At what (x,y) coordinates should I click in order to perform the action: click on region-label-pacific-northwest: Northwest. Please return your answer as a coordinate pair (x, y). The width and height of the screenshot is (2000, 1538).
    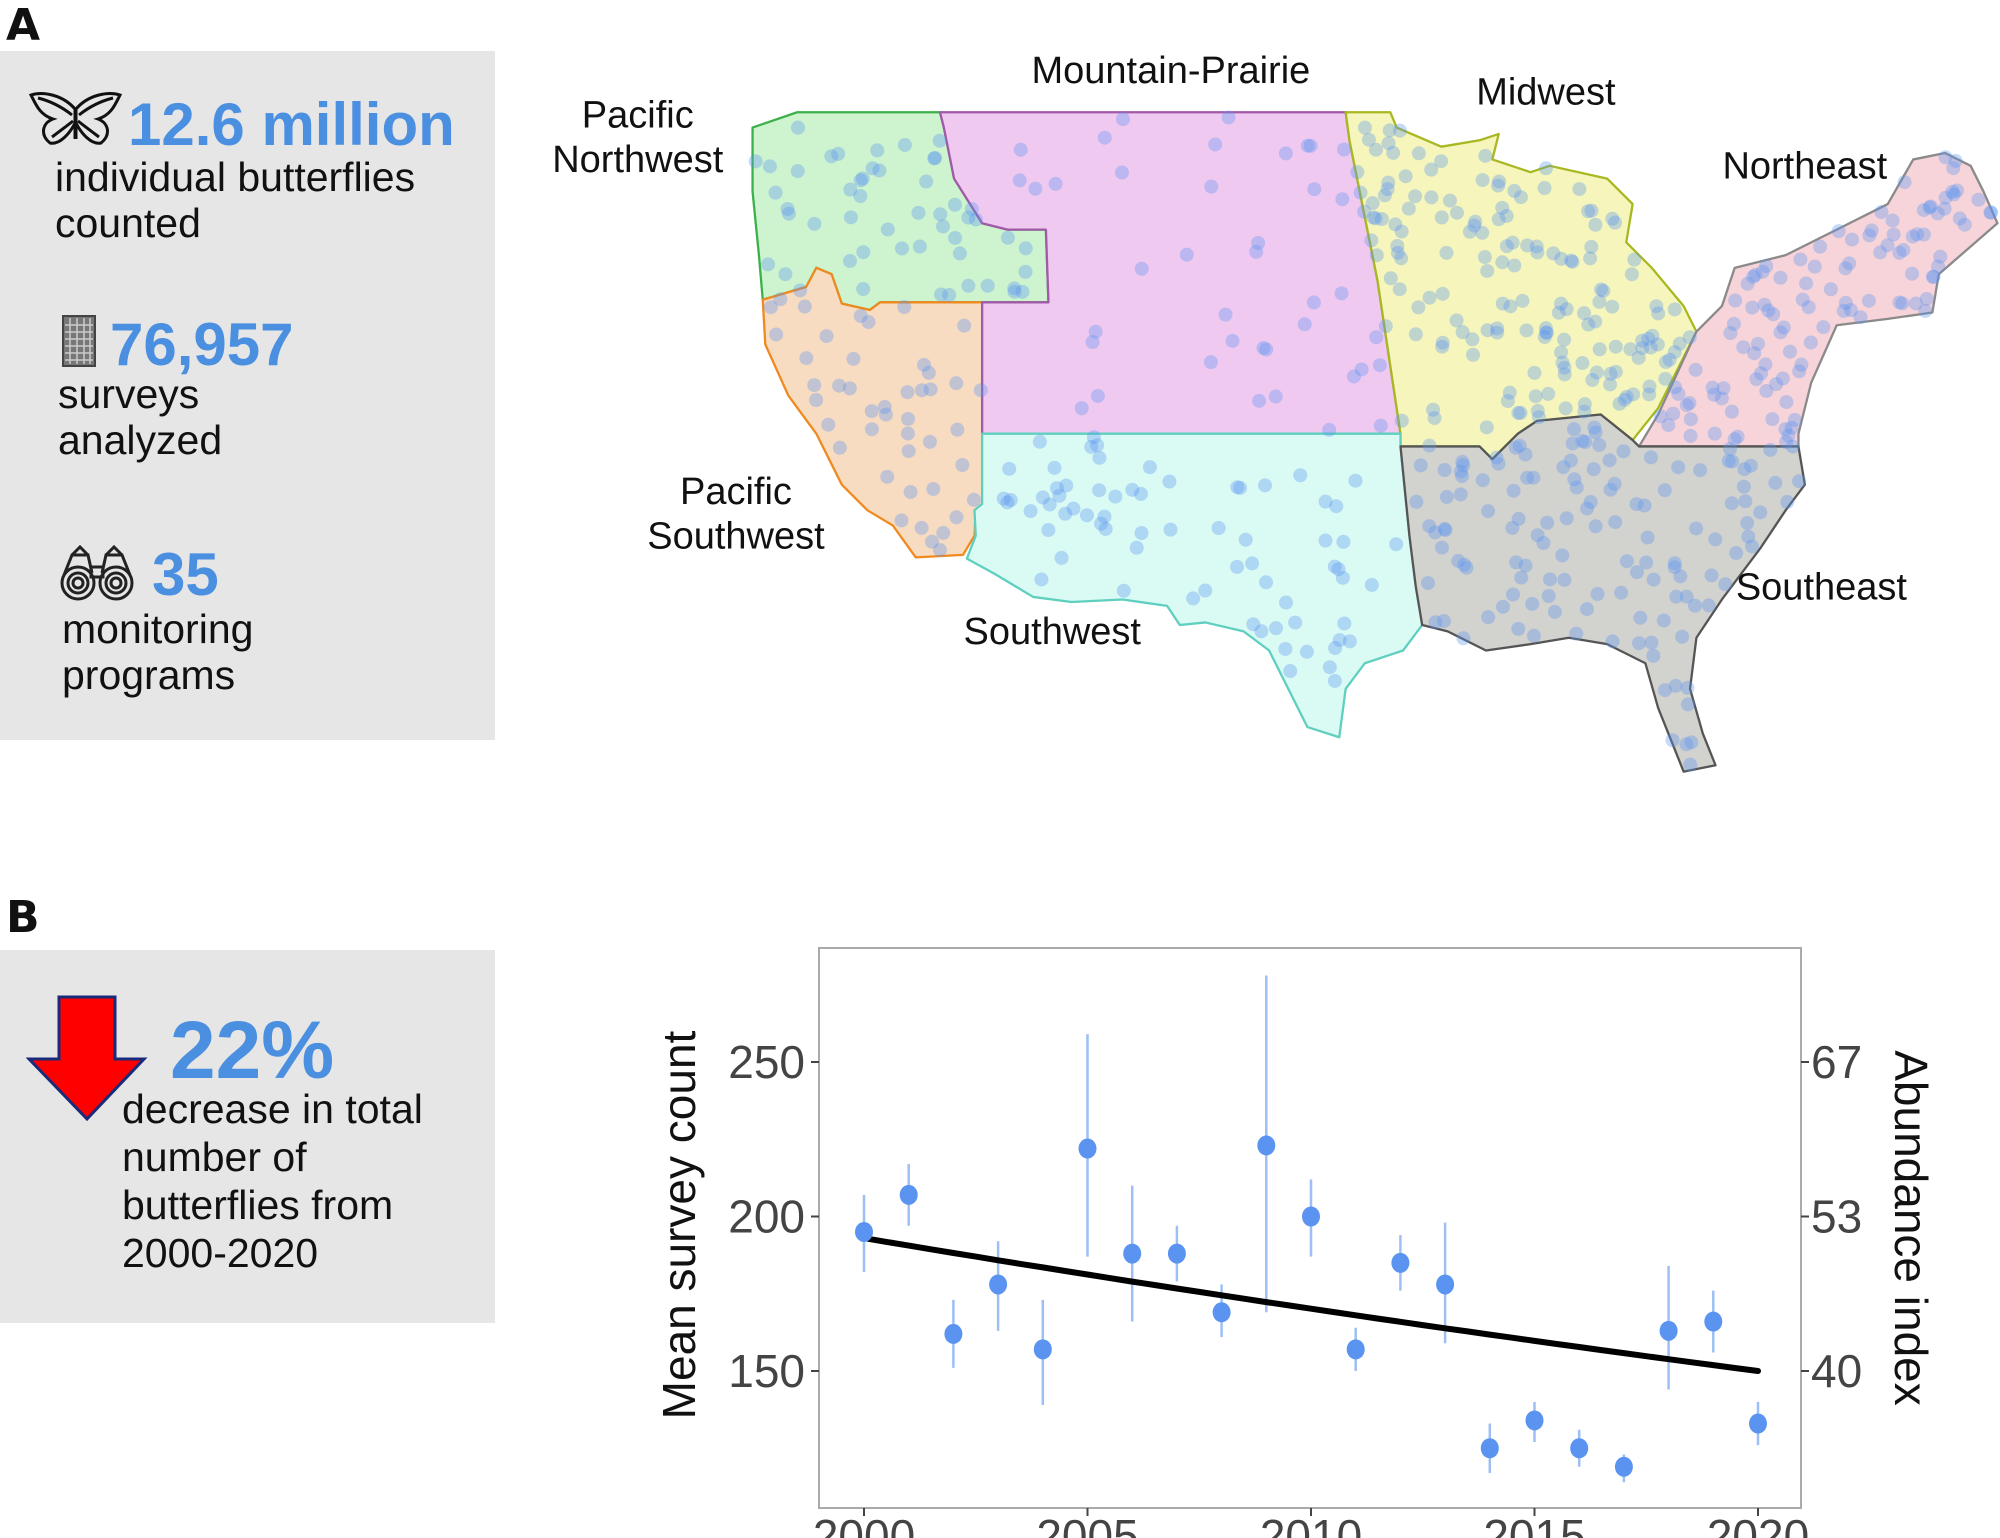
    Looking at the image, I should click on (637, 160).